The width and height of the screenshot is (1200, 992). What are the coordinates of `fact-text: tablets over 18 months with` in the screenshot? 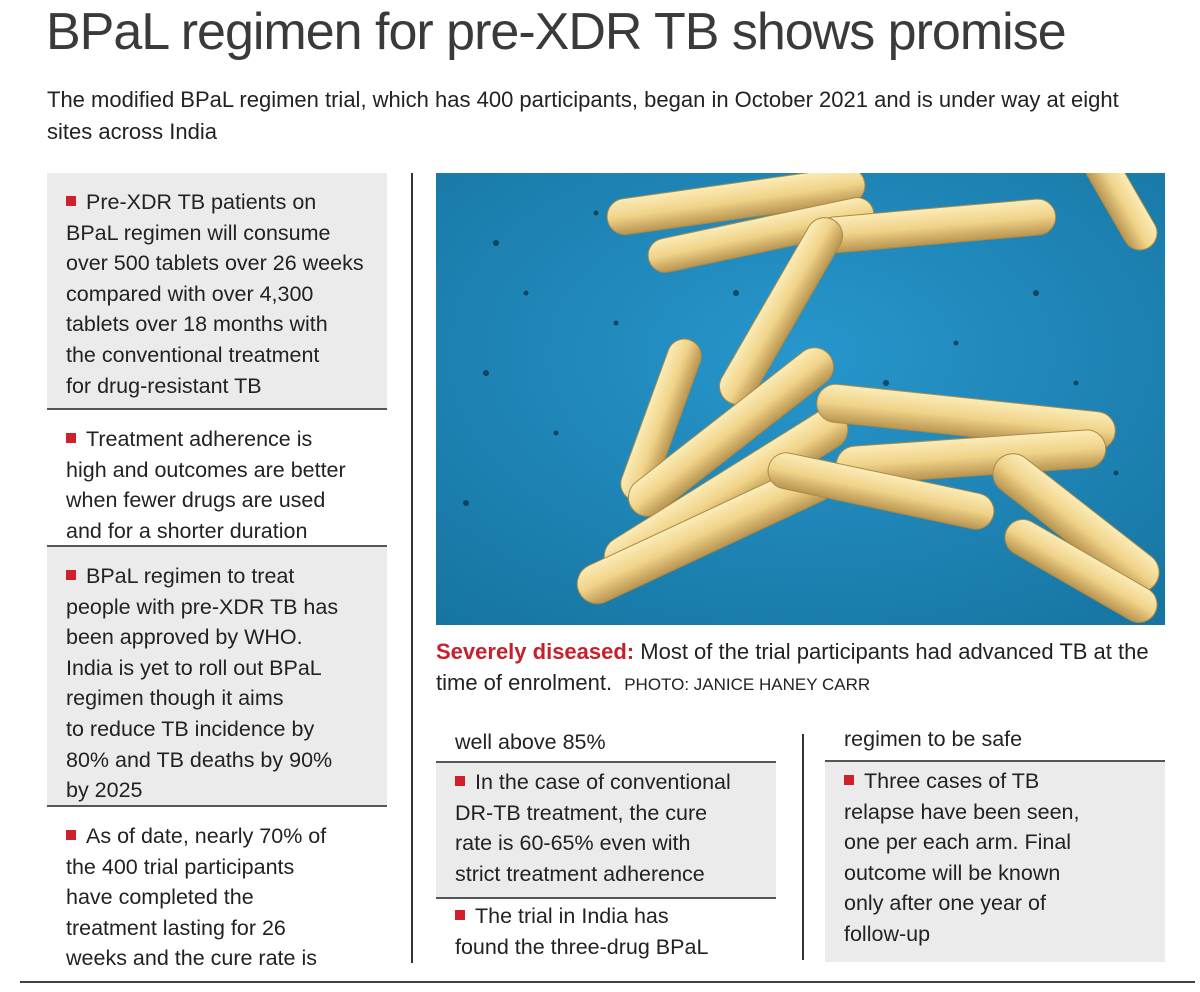 It's located at (197, 324).